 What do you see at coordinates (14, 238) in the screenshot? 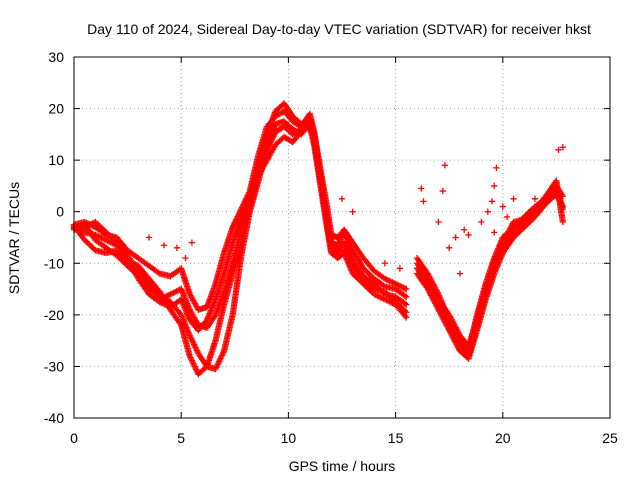
I see `y-axis-label: SDTVAR / TECUs` at bounding box center [14, 238].